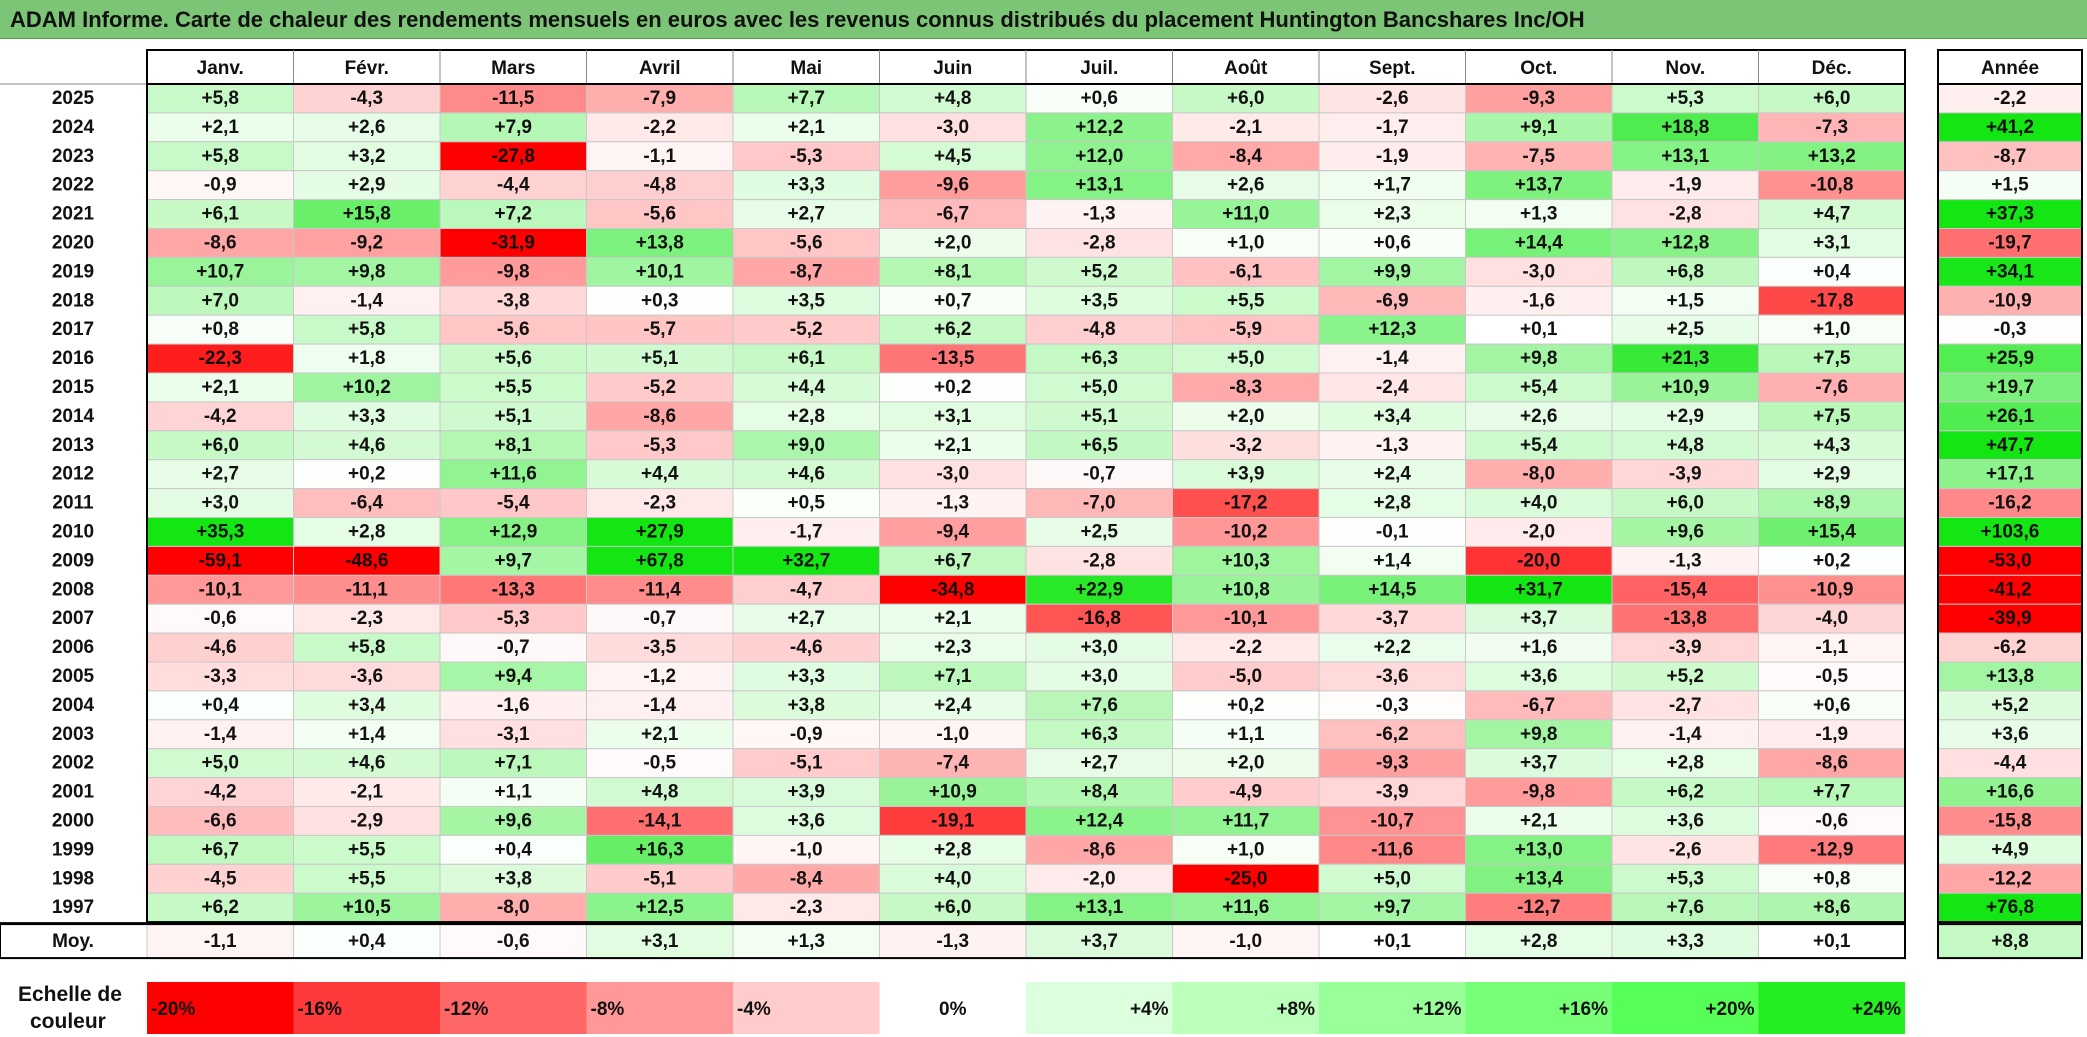 This screenshot has width=2087, height=1037. Describe the element at coordinates (513, 156) in the screenshot. I see `cell-value: -27,8` at that location.